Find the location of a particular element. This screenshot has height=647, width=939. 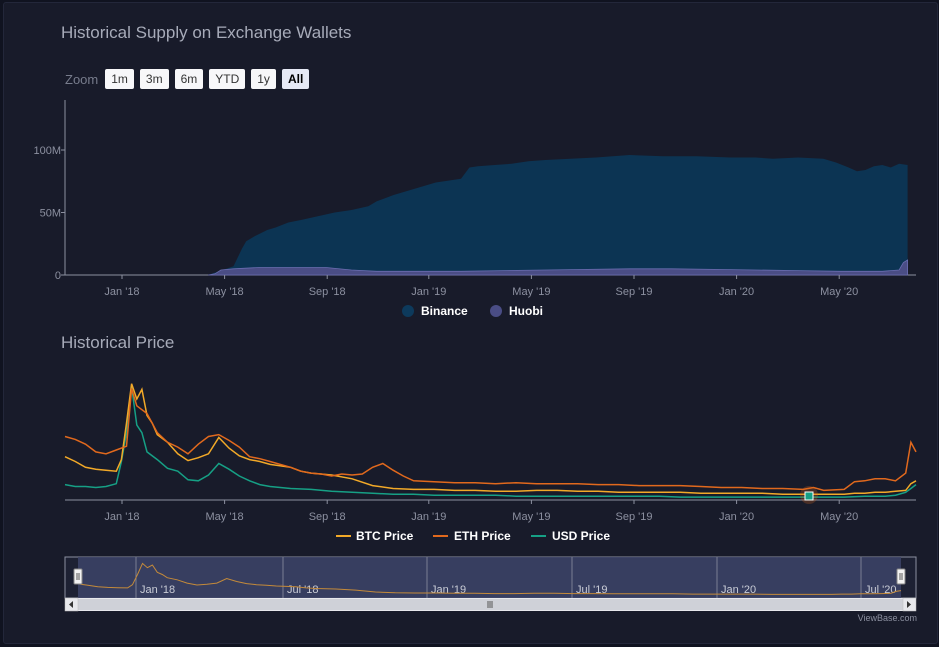

zoom-all-button: All is located at coordinates (295, 79).